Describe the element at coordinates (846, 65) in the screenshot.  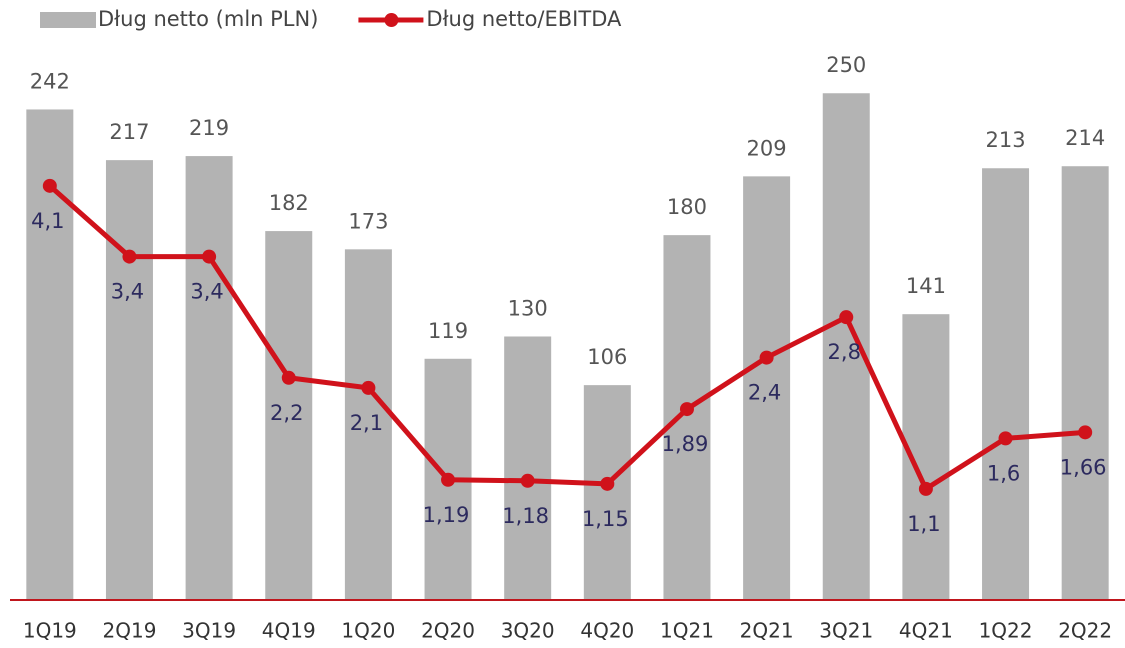
I see `bar-value-label: 250` at that location.